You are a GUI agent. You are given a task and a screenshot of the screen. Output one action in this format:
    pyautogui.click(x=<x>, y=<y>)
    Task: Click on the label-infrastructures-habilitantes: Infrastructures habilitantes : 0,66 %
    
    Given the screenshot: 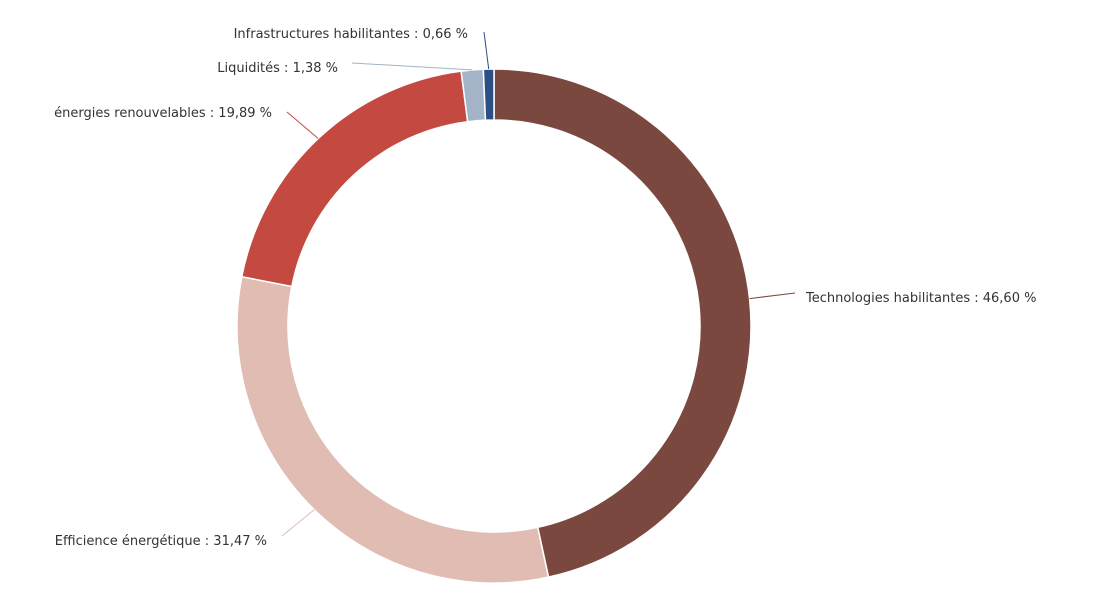 What is the action you would take?
    pyautogui.click(x=351, y=34)
    